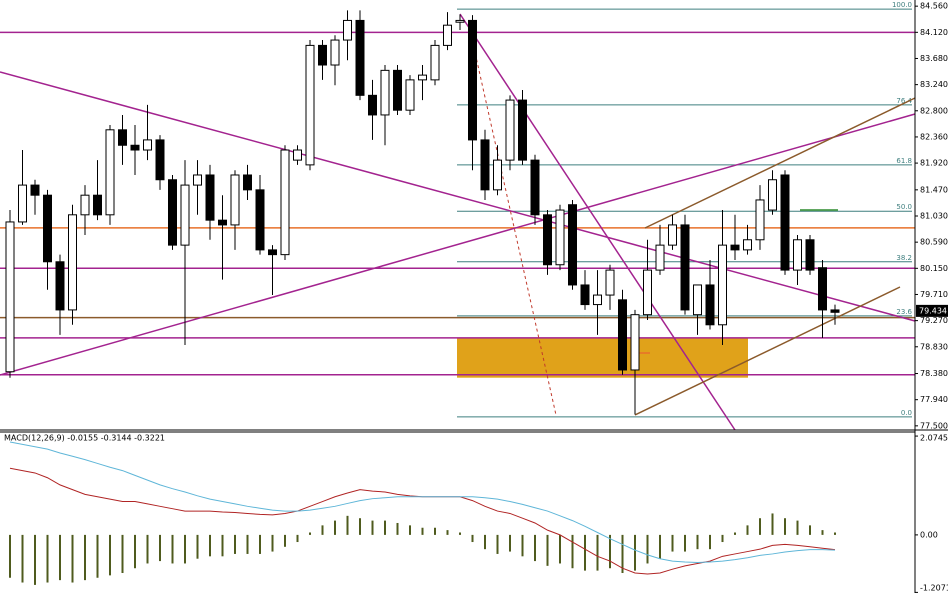  I want to click on y-tick-label: 81.030, so click(934, 216).